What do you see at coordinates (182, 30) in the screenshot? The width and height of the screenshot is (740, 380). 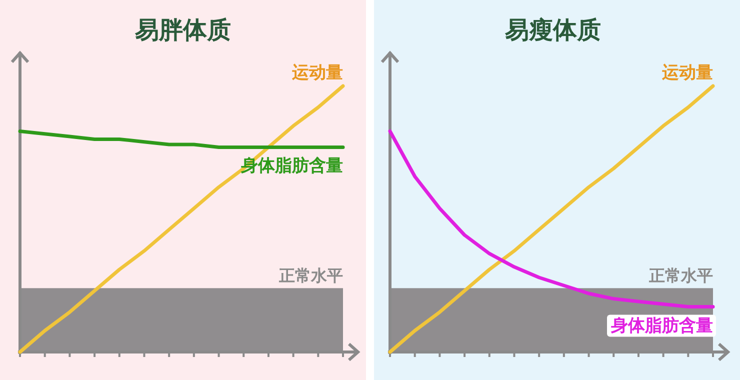 I see `chart-title: 易胖体质` at bounding box center [182, 30].